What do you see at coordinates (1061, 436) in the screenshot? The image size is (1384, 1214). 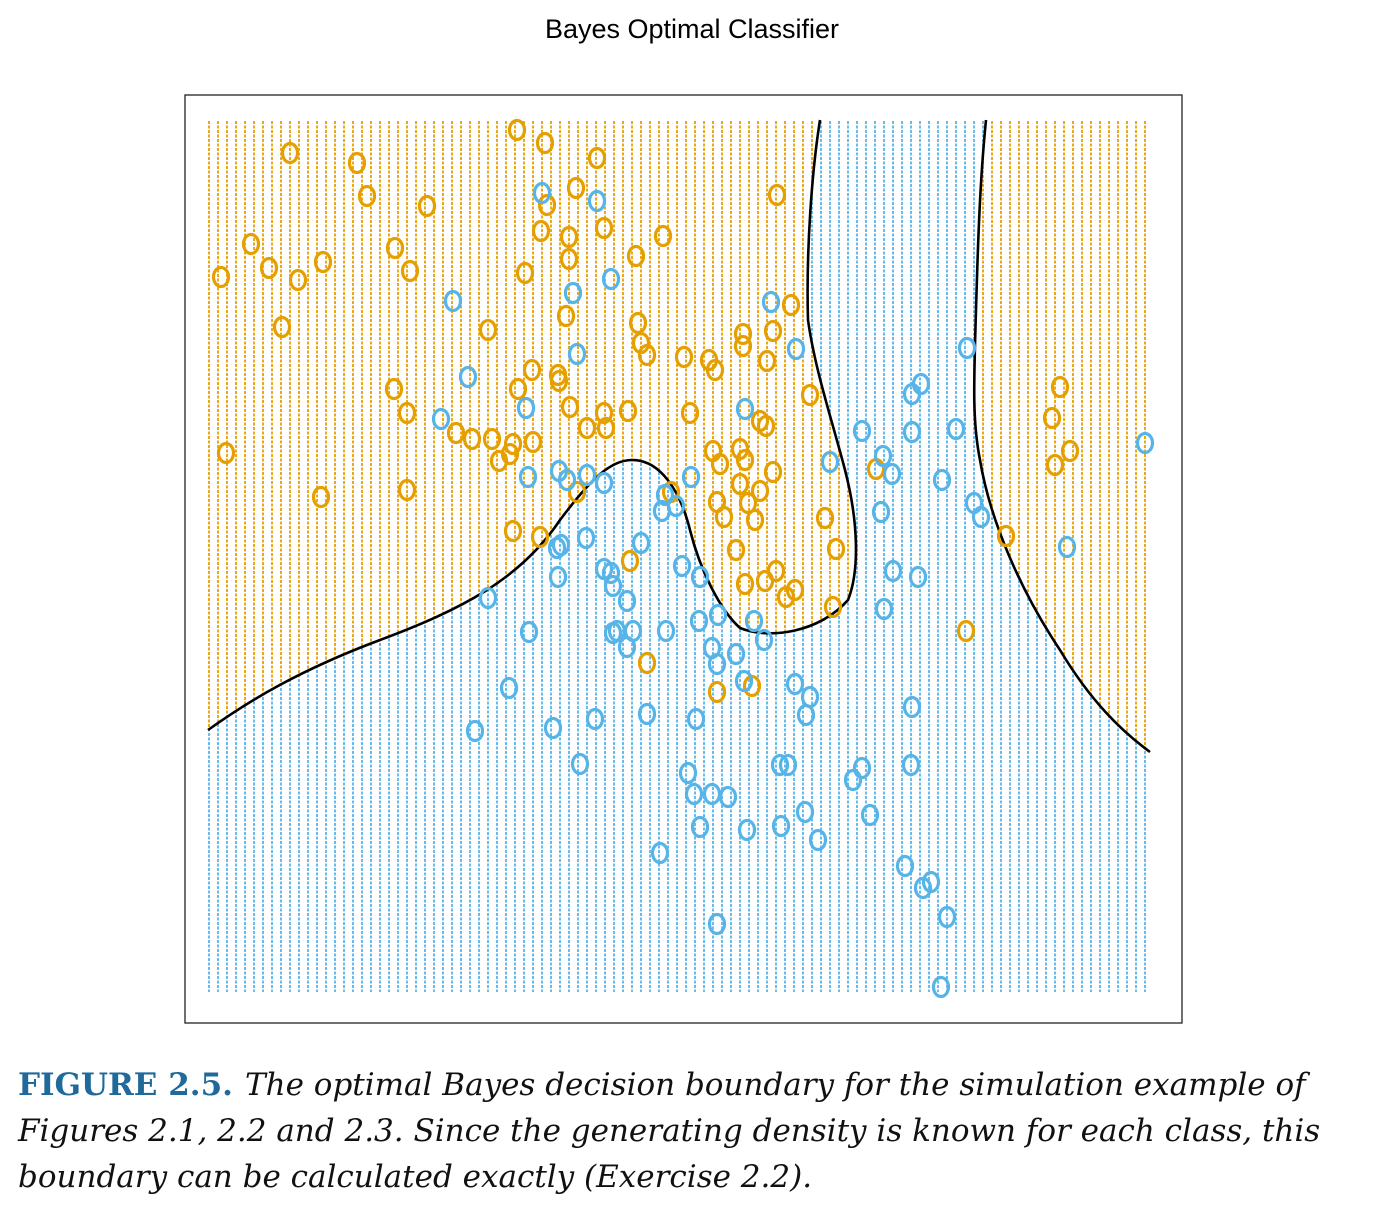 I see `decision-boundary-right` at bounding box center [1061, 436].